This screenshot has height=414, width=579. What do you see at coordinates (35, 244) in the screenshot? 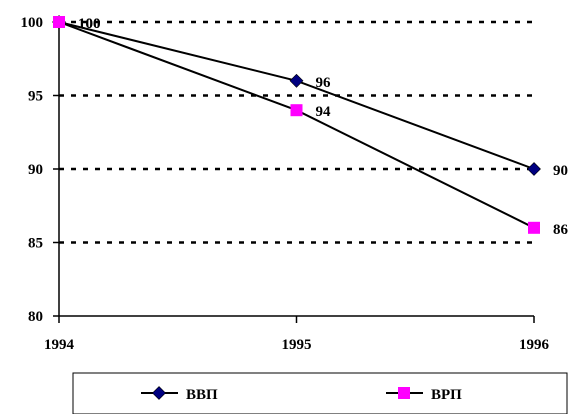
I see `y-tick-label: 85` at bounding box center [35, 244].